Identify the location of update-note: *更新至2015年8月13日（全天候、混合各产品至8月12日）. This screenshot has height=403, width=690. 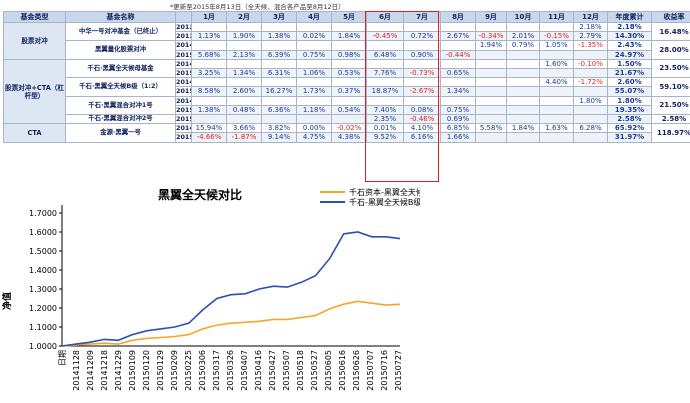
(257, 7).